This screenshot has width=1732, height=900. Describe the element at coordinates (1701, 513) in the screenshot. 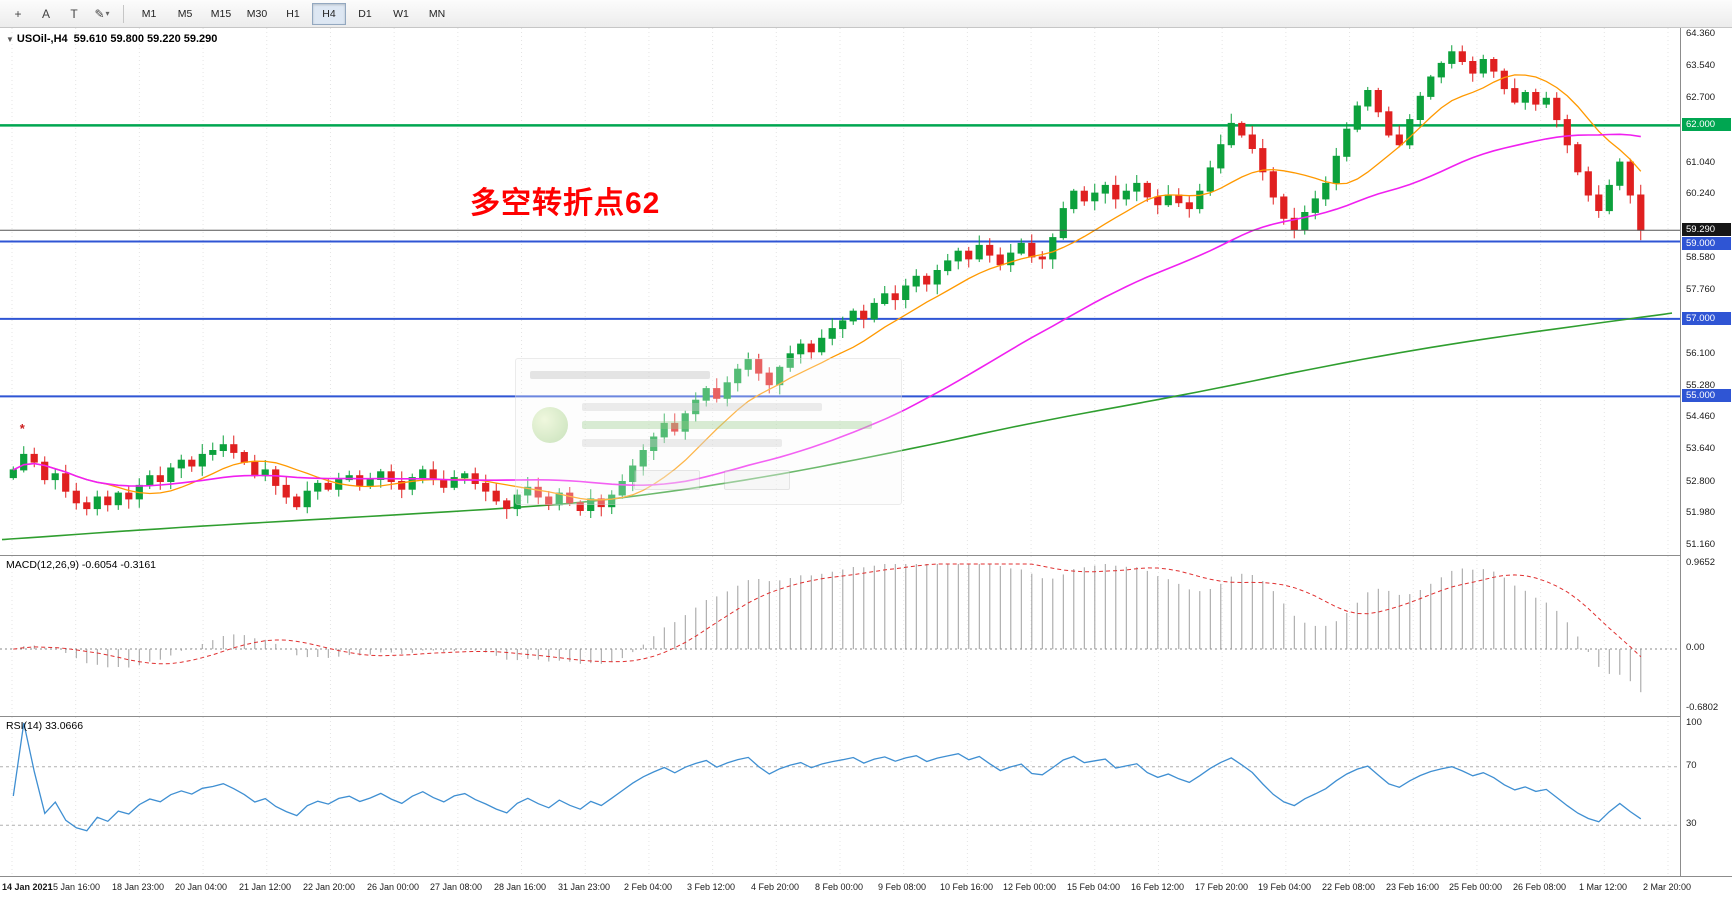

I see `price-tick-label: 51.980` at that location.